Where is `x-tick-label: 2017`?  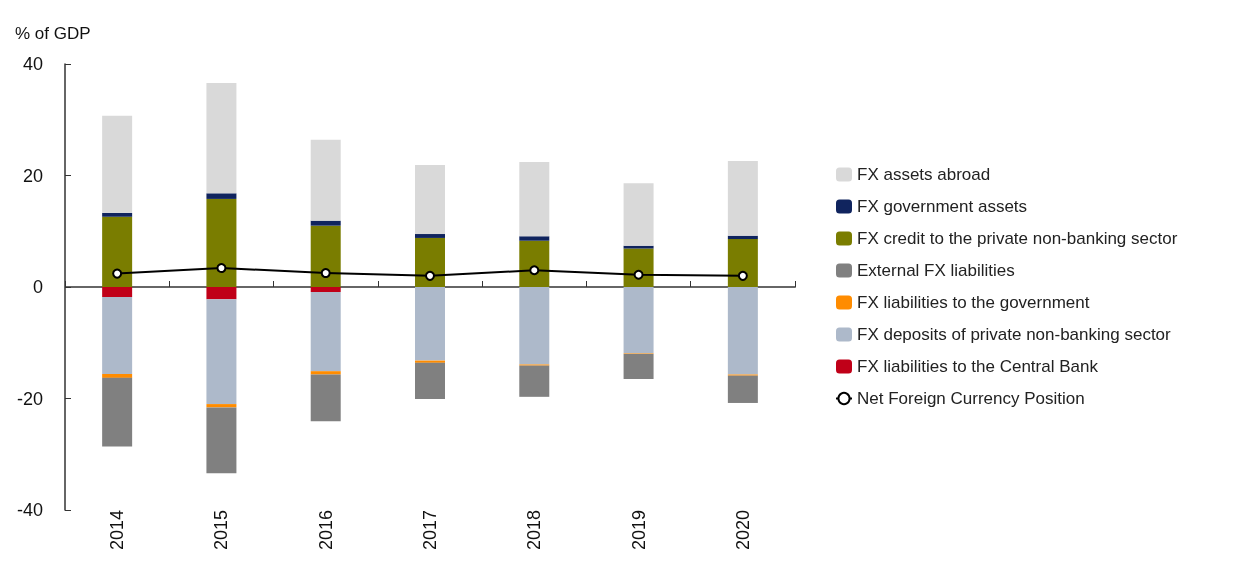 x-tick-label: 2017 is located at coordinates (430, 530).